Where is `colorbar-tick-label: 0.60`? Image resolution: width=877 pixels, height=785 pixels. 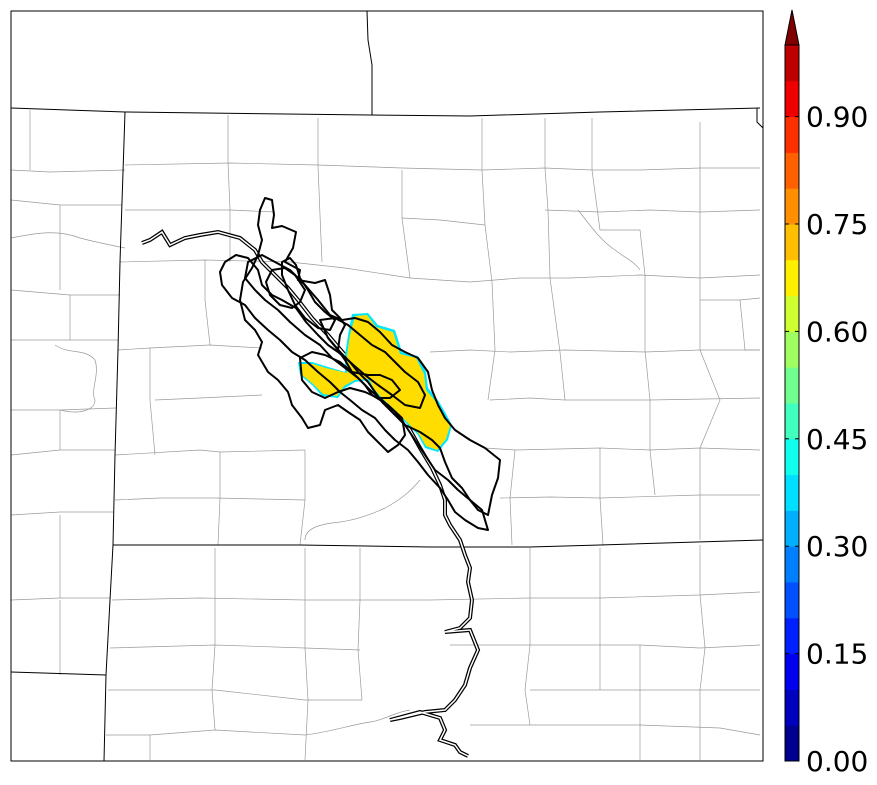 colorbar-tick-label: 0.60 is located at coordinates (837, 331).